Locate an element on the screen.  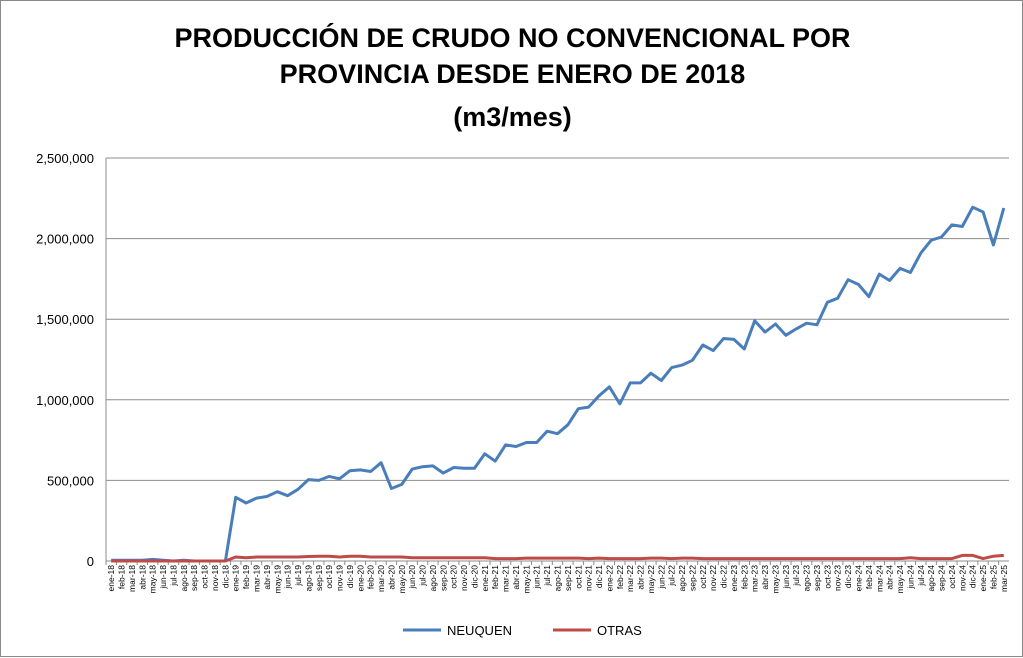
x-tick-label: ene-22 is located at coordinates (609, 578).